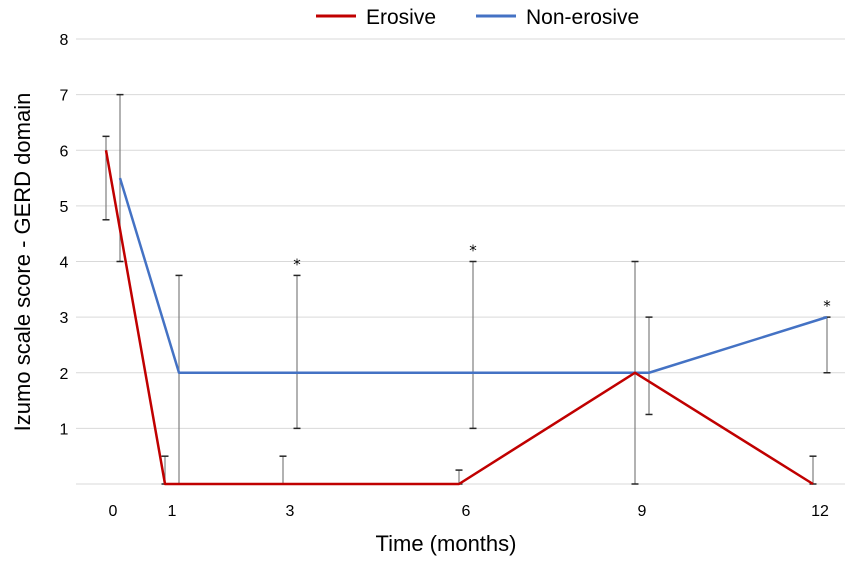  What do you see at coordinates (172, 511) in the screenshot?
I see `x-tick-label: 1` at bounding box center [172, 511].